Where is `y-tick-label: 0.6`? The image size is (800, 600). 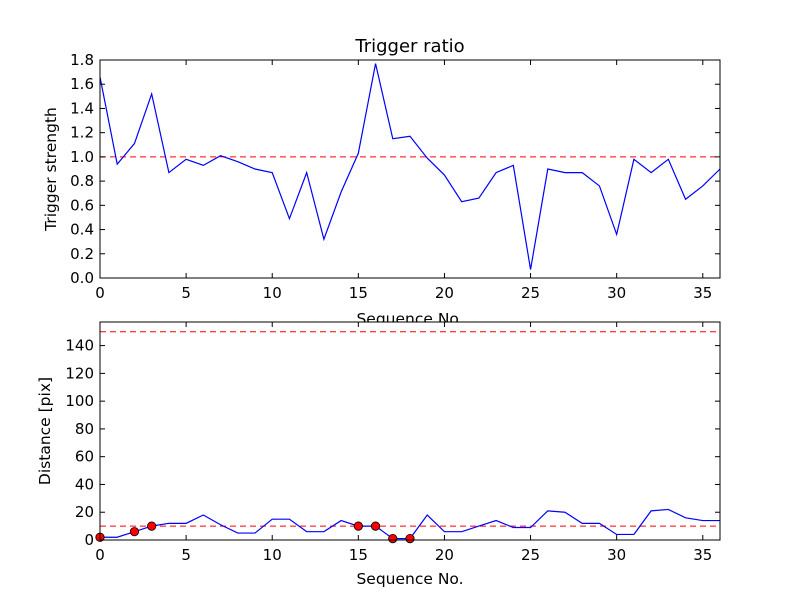
y-tick-label: 0.6 is located at coordinates (82, 205).